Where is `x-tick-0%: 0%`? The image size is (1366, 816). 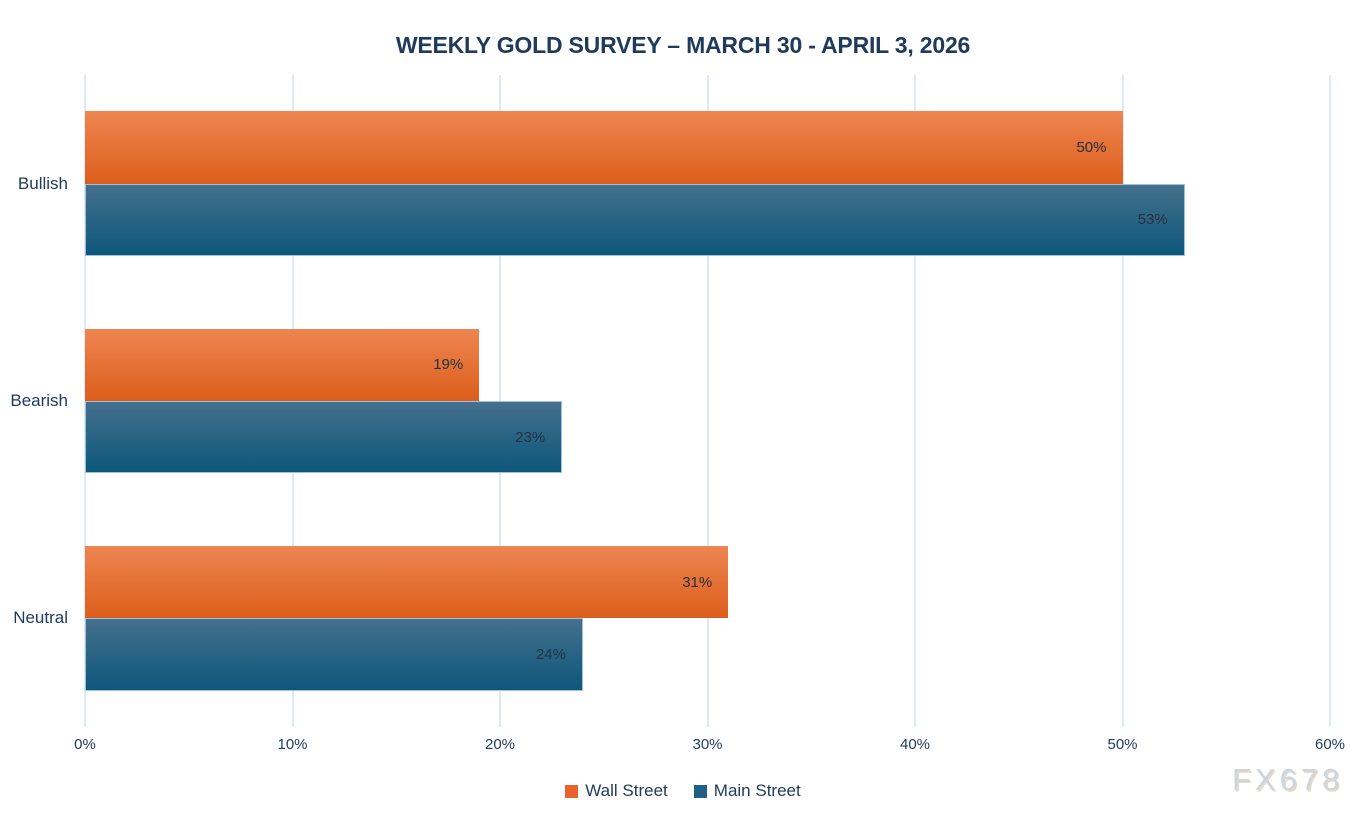 x-tick-0%: 0% is located at coordinates (85, 744).